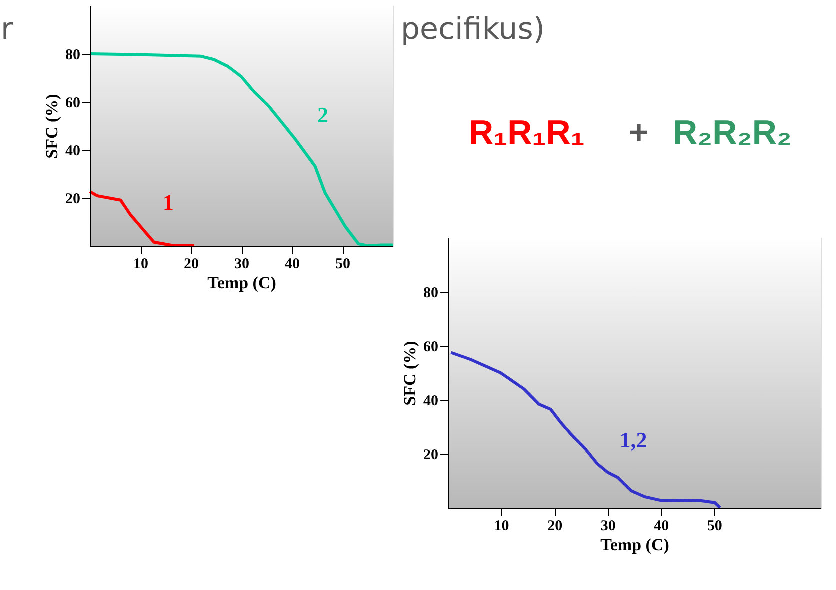  I want to click on series-label: 1, so click(168, 203).